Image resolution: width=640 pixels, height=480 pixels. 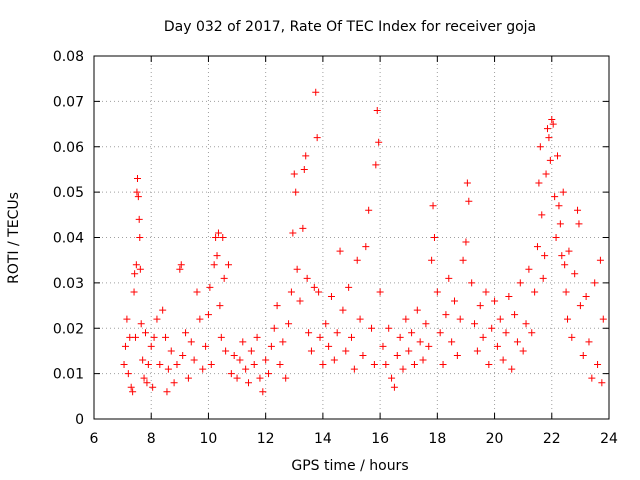 I want to click on x-tick-label: 18, so click(x=437, y=439).